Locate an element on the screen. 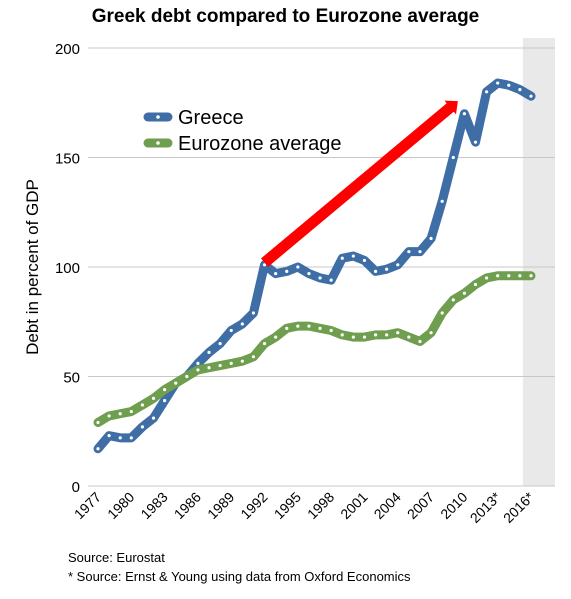 Image resolution: width=571 pixels, height=599 pixels. y-axis-label: Debt in percent of GDP is located at coordinates (32, 267).